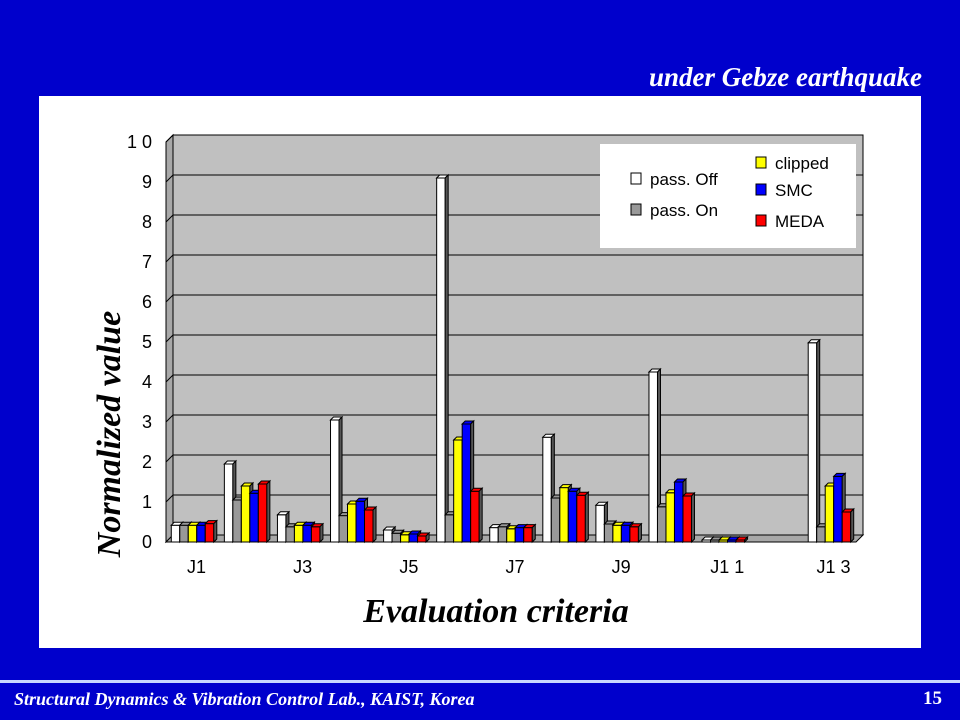  What do you see at coordinates (147, 462) in the screenshot?
I see `y-tick-label: 2` at bounding box center [147, 462].